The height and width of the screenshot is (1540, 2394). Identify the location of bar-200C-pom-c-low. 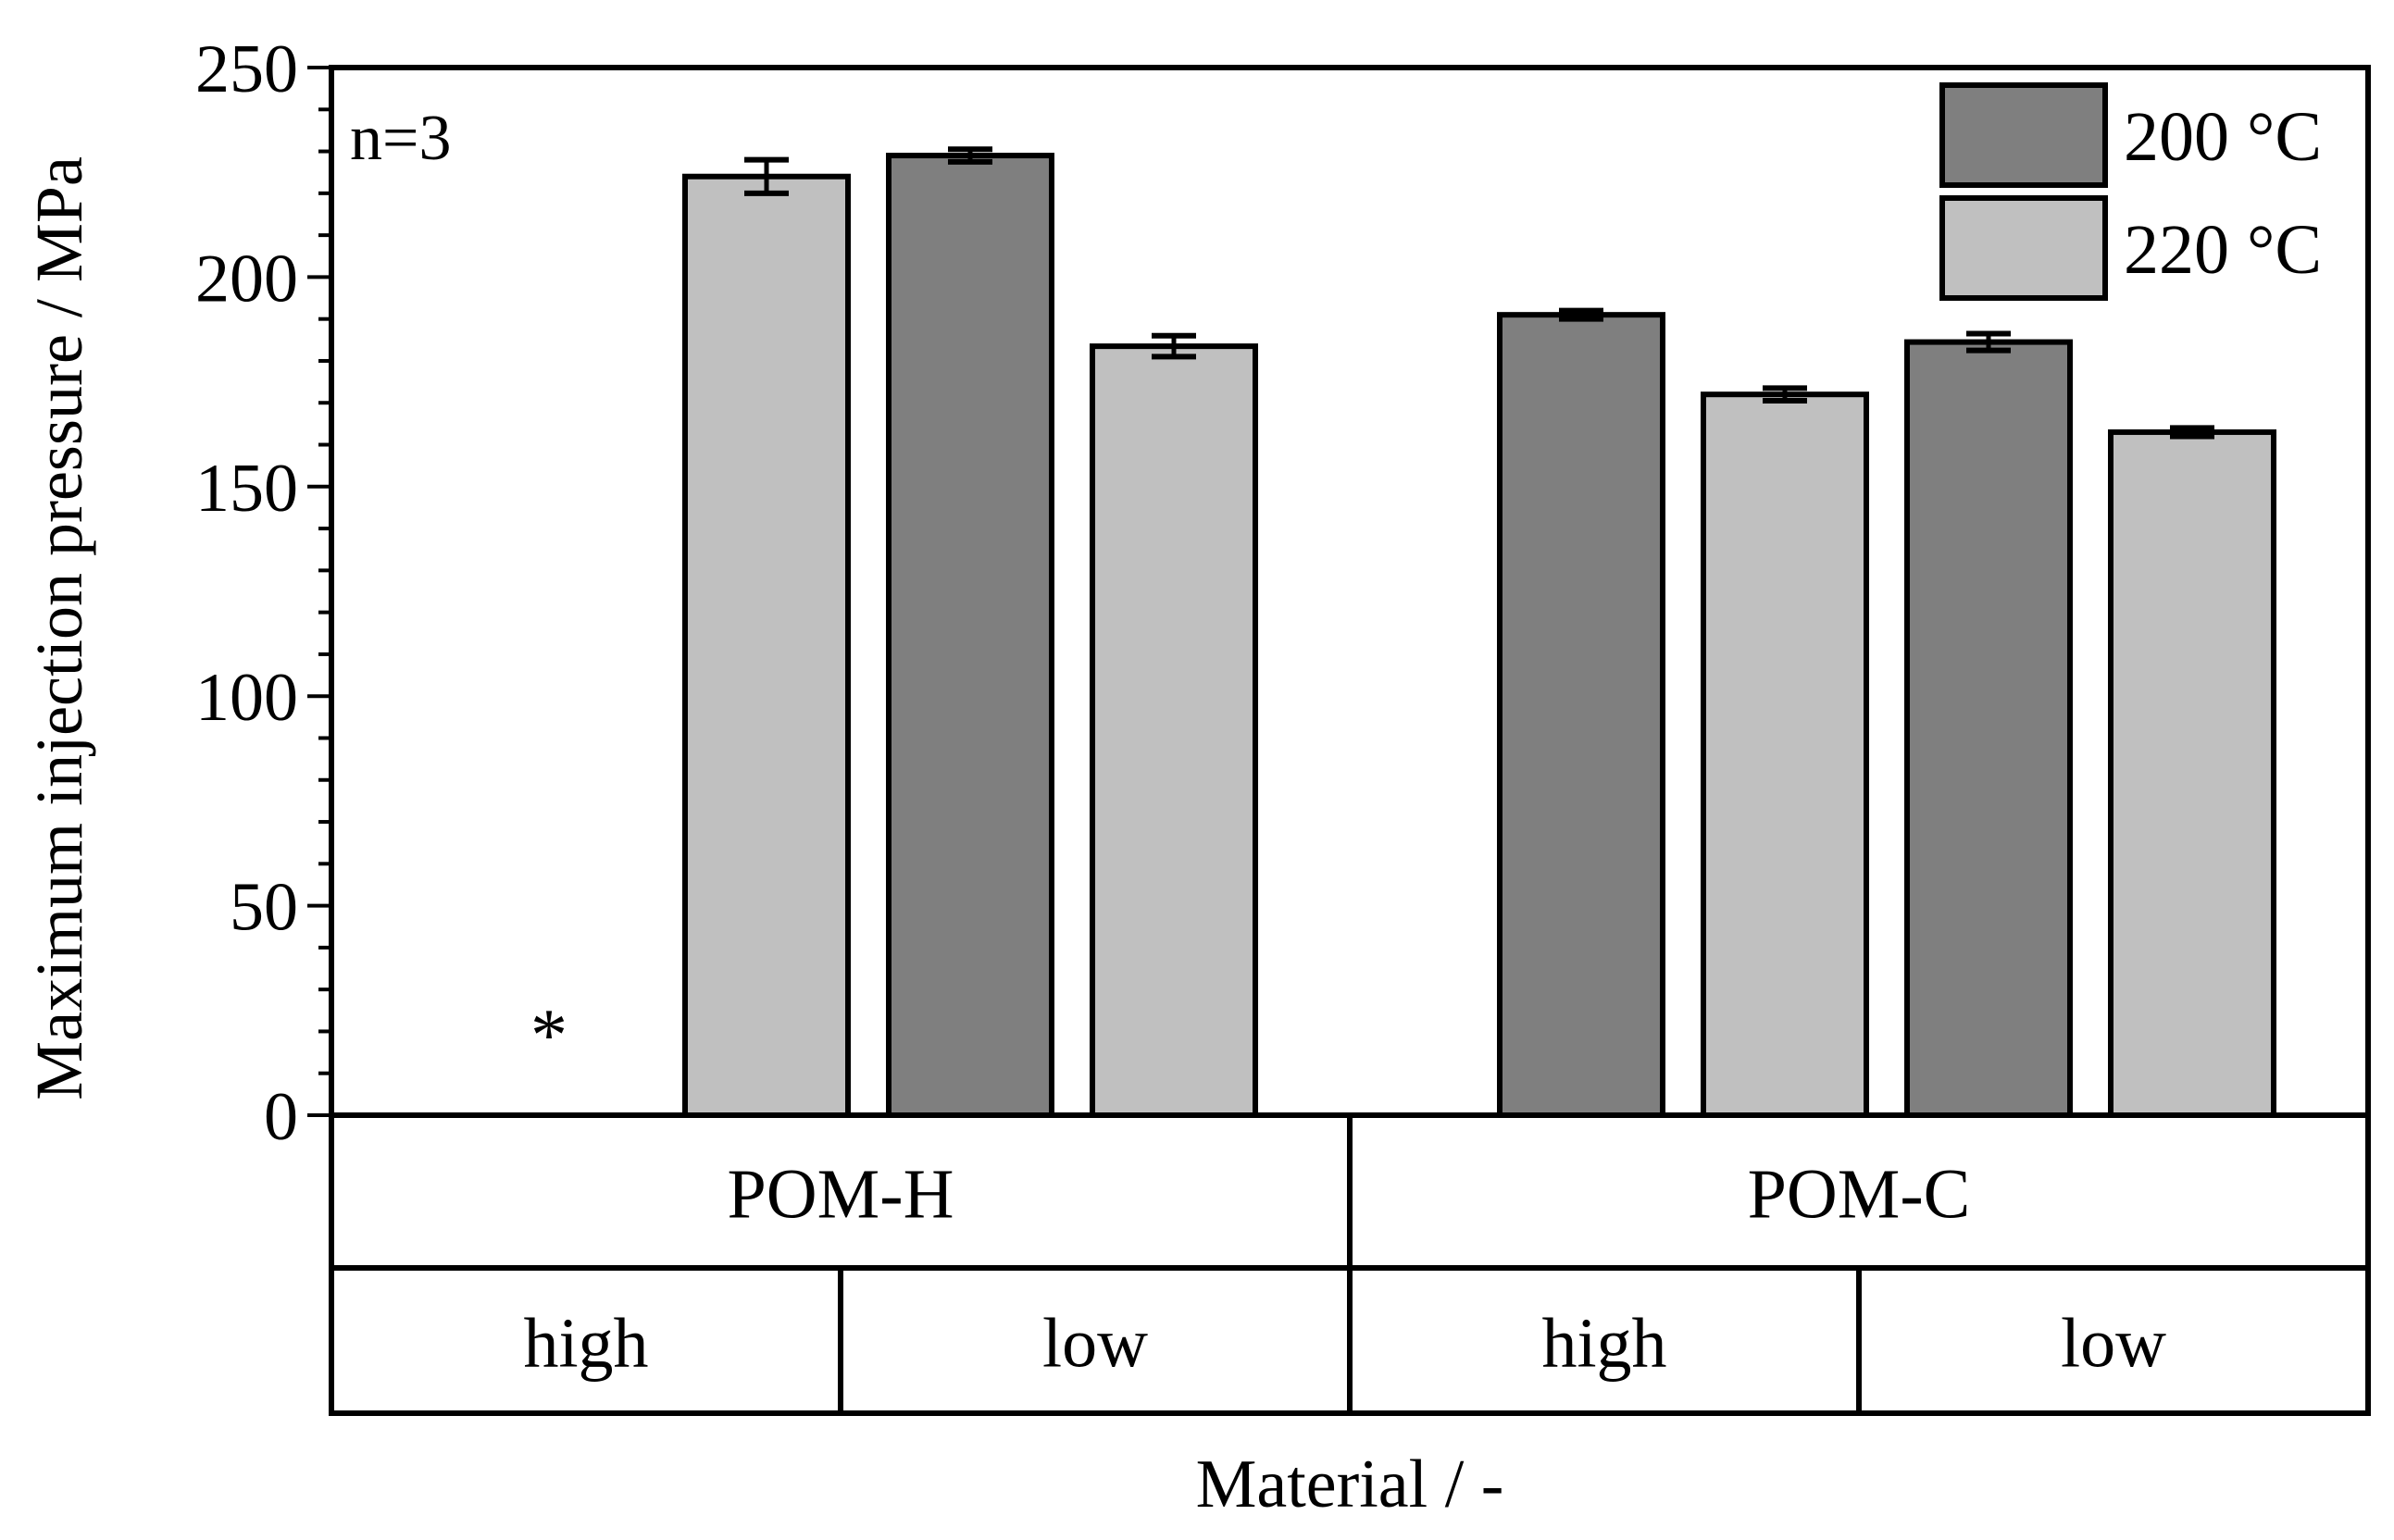
(1988, 729).